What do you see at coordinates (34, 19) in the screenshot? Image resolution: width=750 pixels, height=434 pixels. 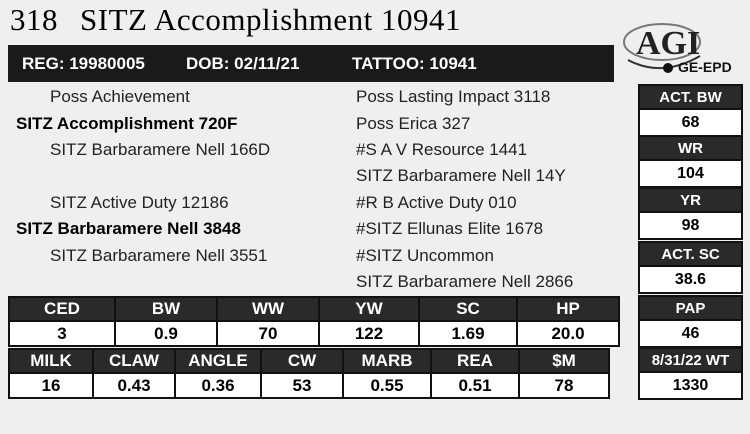 I see `lot-number: 318` at bounding box center [34, 19].